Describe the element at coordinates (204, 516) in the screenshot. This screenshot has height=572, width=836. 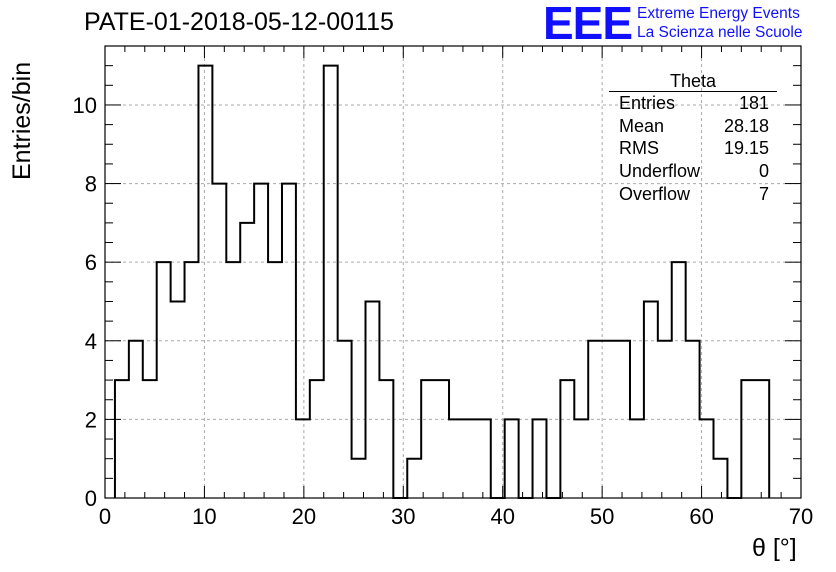
I see `x-tick-label: 10` at that location.